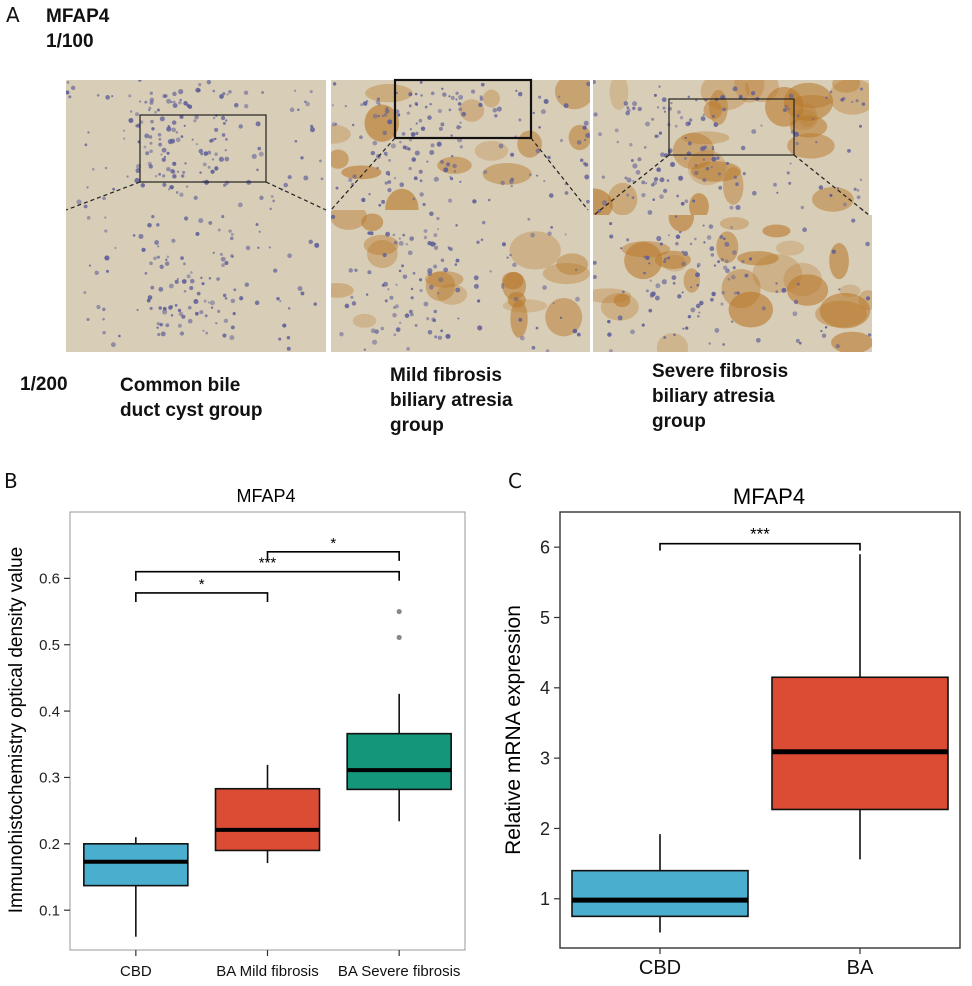 The width and height of the screenshot is (972, 986). I want to click on c-significance-label: ***, so click(760, 534).